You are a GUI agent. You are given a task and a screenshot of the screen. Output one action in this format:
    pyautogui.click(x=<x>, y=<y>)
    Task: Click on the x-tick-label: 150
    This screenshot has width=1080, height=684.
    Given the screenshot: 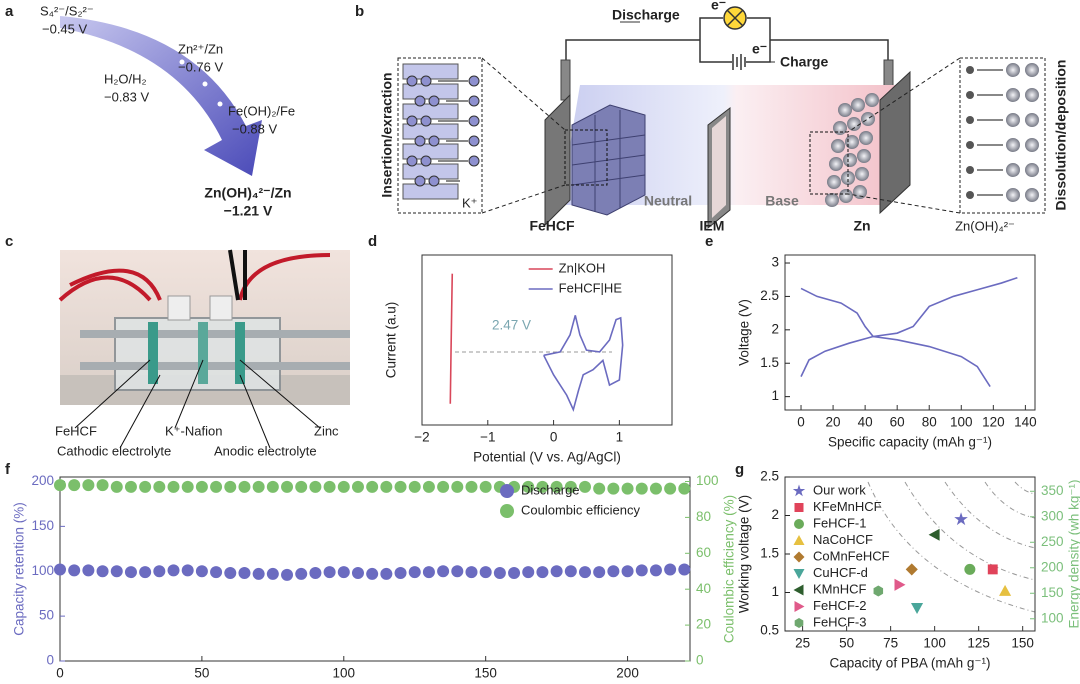 What is the action you would take?
    pyautogui.click(x=1022, y=643)
    